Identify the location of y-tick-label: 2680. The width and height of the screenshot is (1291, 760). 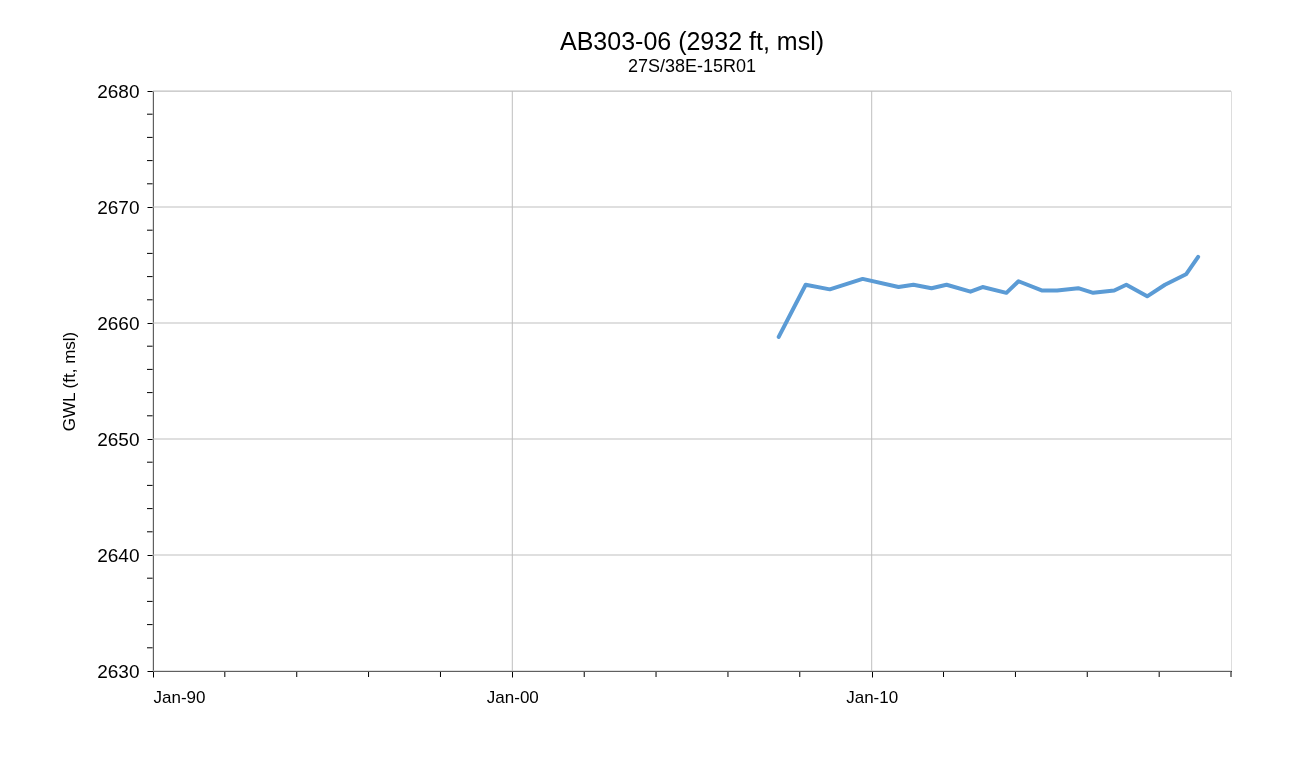
(118, 91).